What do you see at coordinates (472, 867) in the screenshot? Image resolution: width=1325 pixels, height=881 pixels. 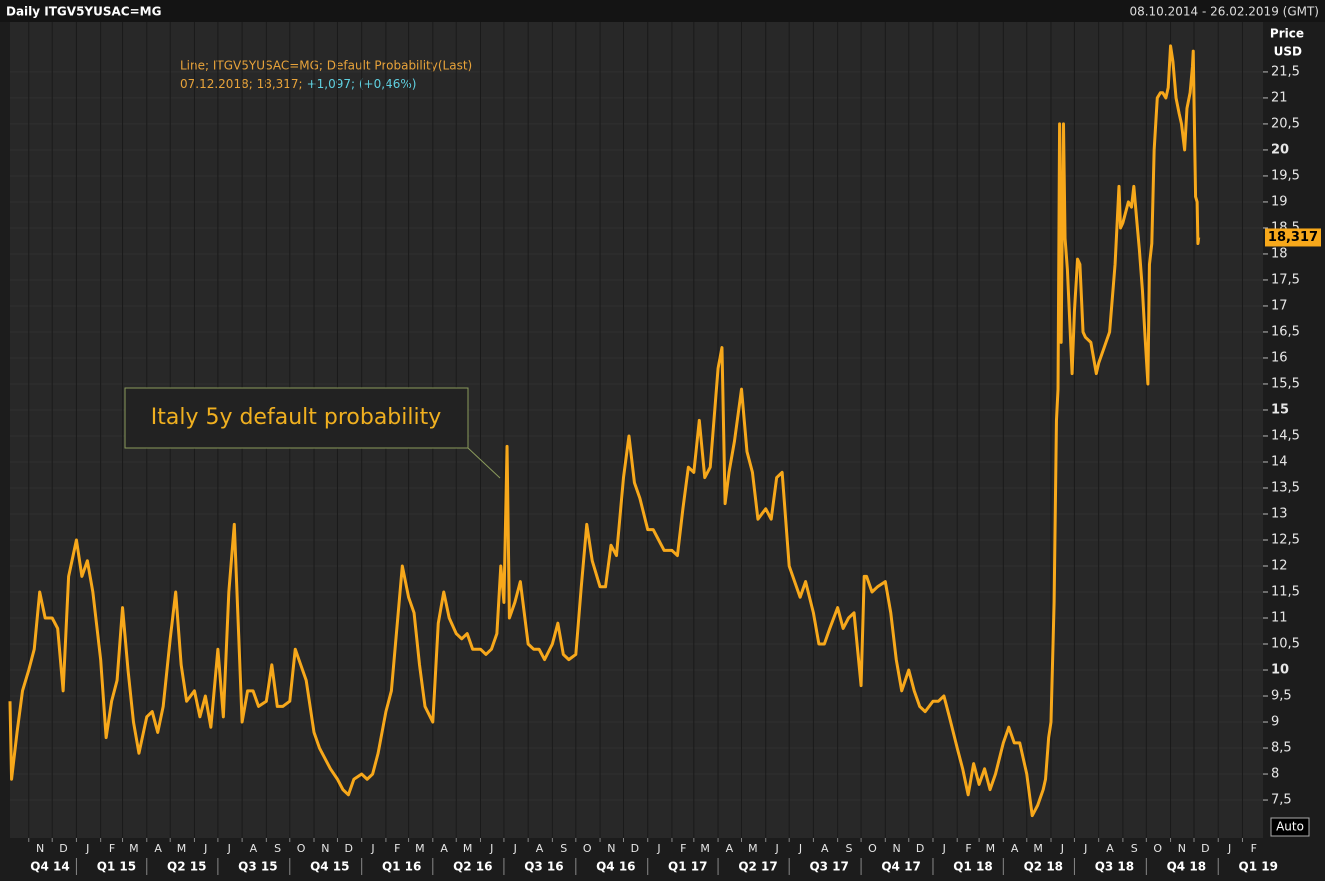 I see `quarter-label: Q2 16` at bounding box center [472, 867].